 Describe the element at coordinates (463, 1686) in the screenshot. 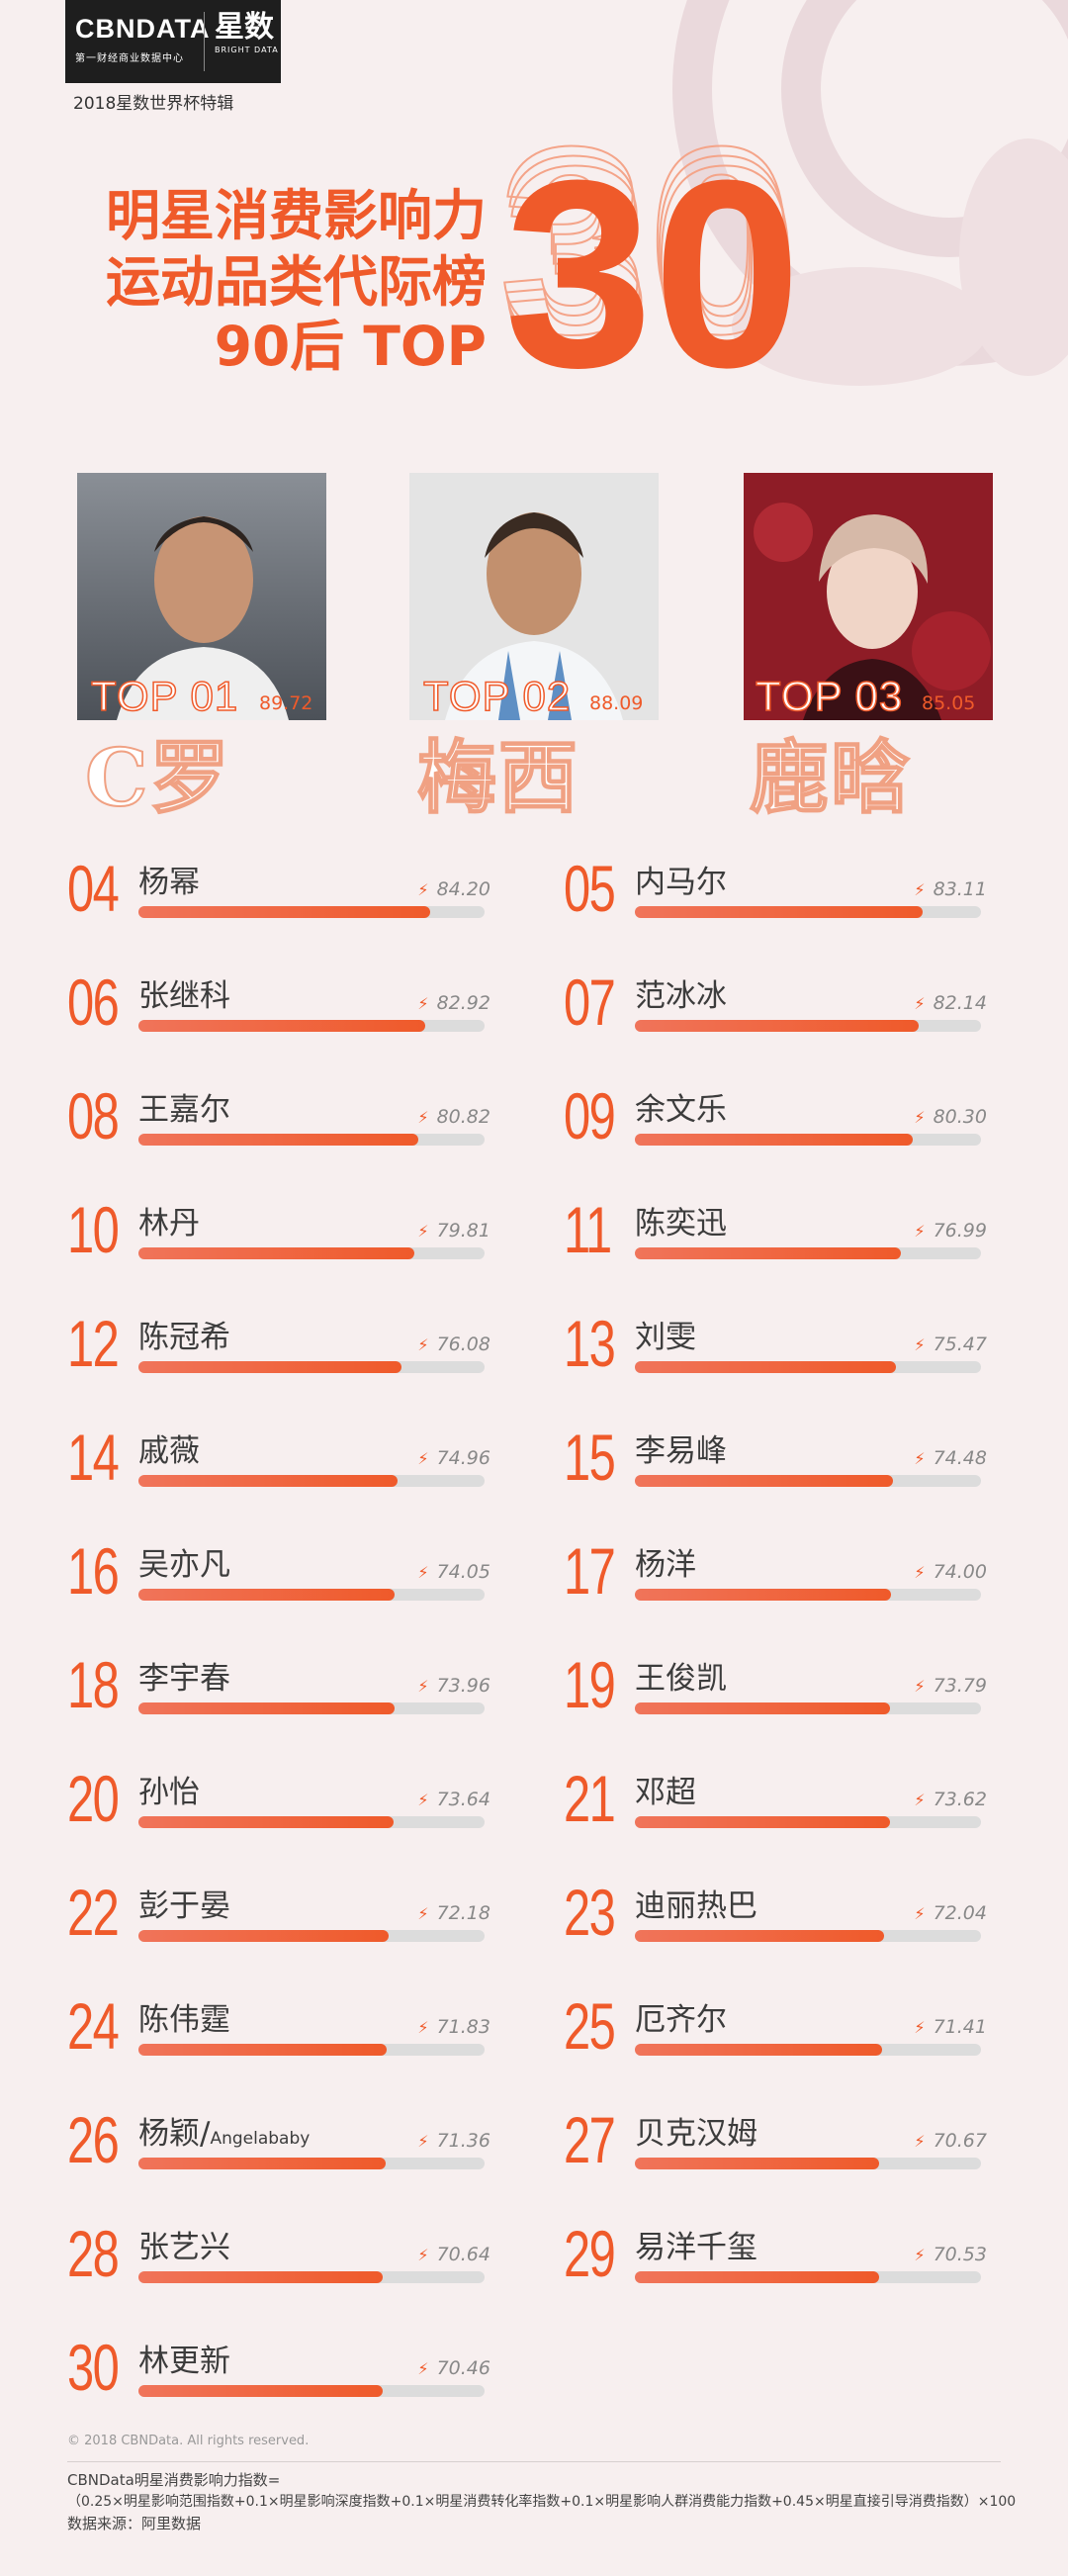

I see `influence-score-value: 73.96` at that location.